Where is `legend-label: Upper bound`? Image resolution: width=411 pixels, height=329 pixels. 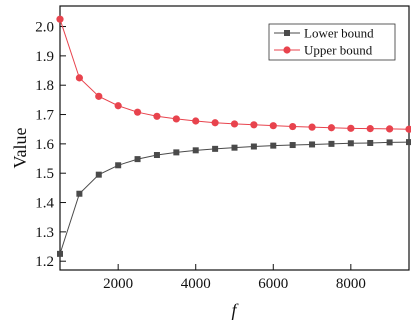
legend-label: Upper bound is located at coordinates (338, 50).